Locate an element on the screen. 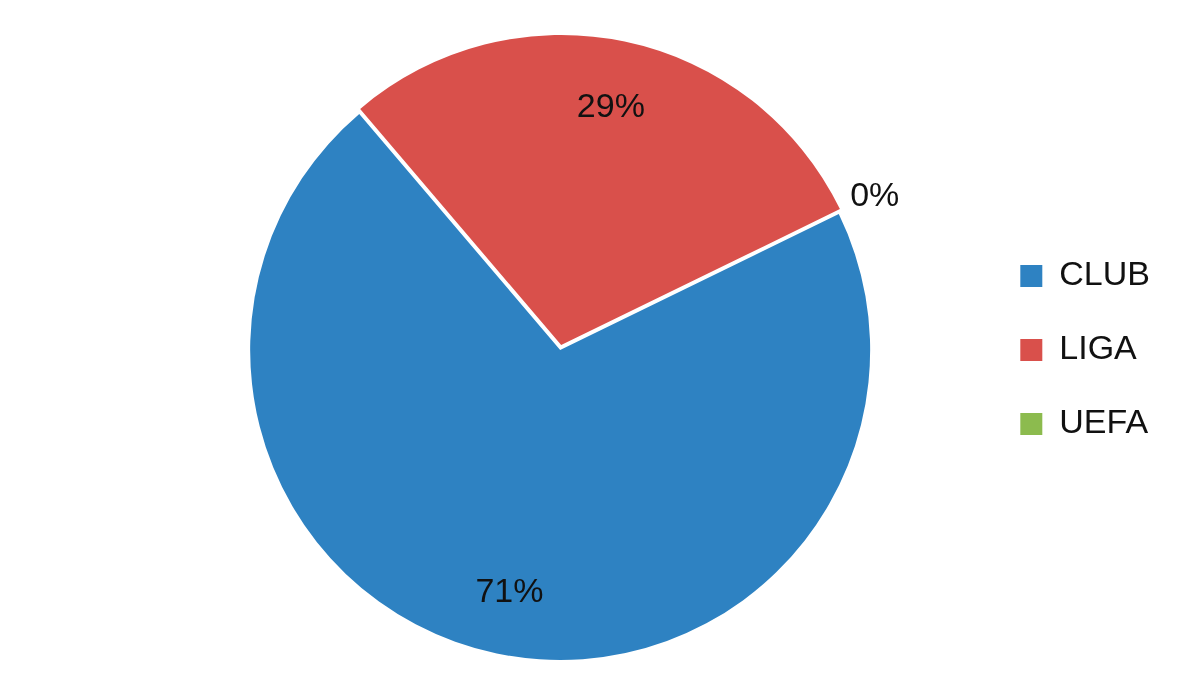  data-label: 71% is located at coordinates (509, 590).